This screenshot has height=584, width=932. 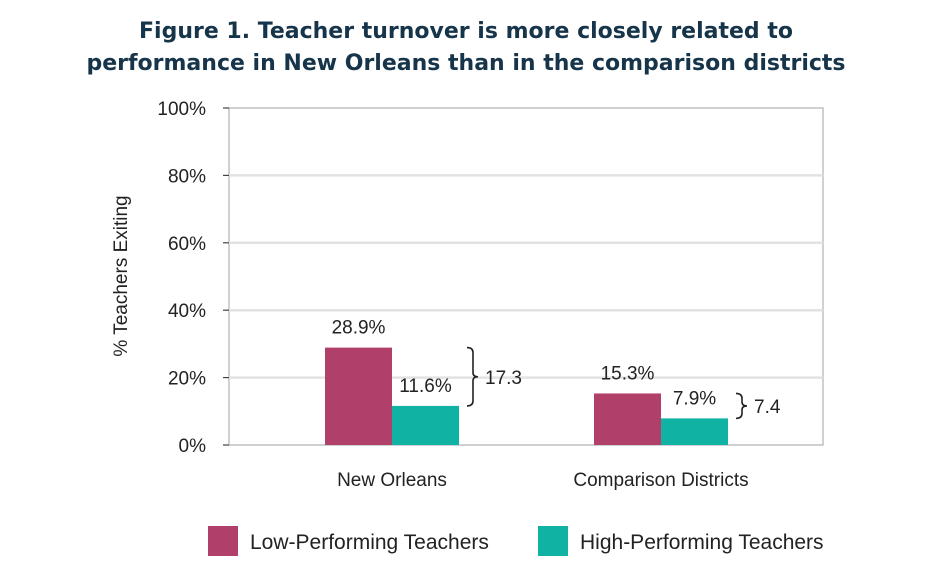 What do you see at coordinates (369, 542) in the screenshot?
I see `legend-label: Low-Performing Teachers` at bounding box center [369, 542].